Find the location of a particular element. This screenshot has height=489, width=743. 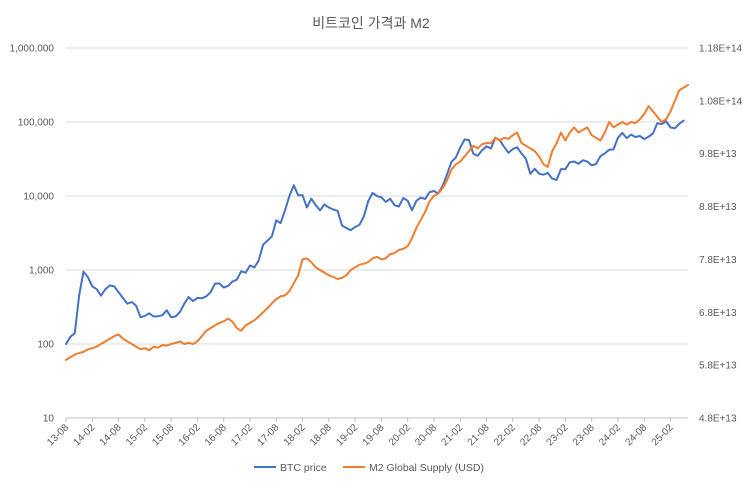

legend-label: M2 Global Supply (USD) is located at coordinates (426, 468).